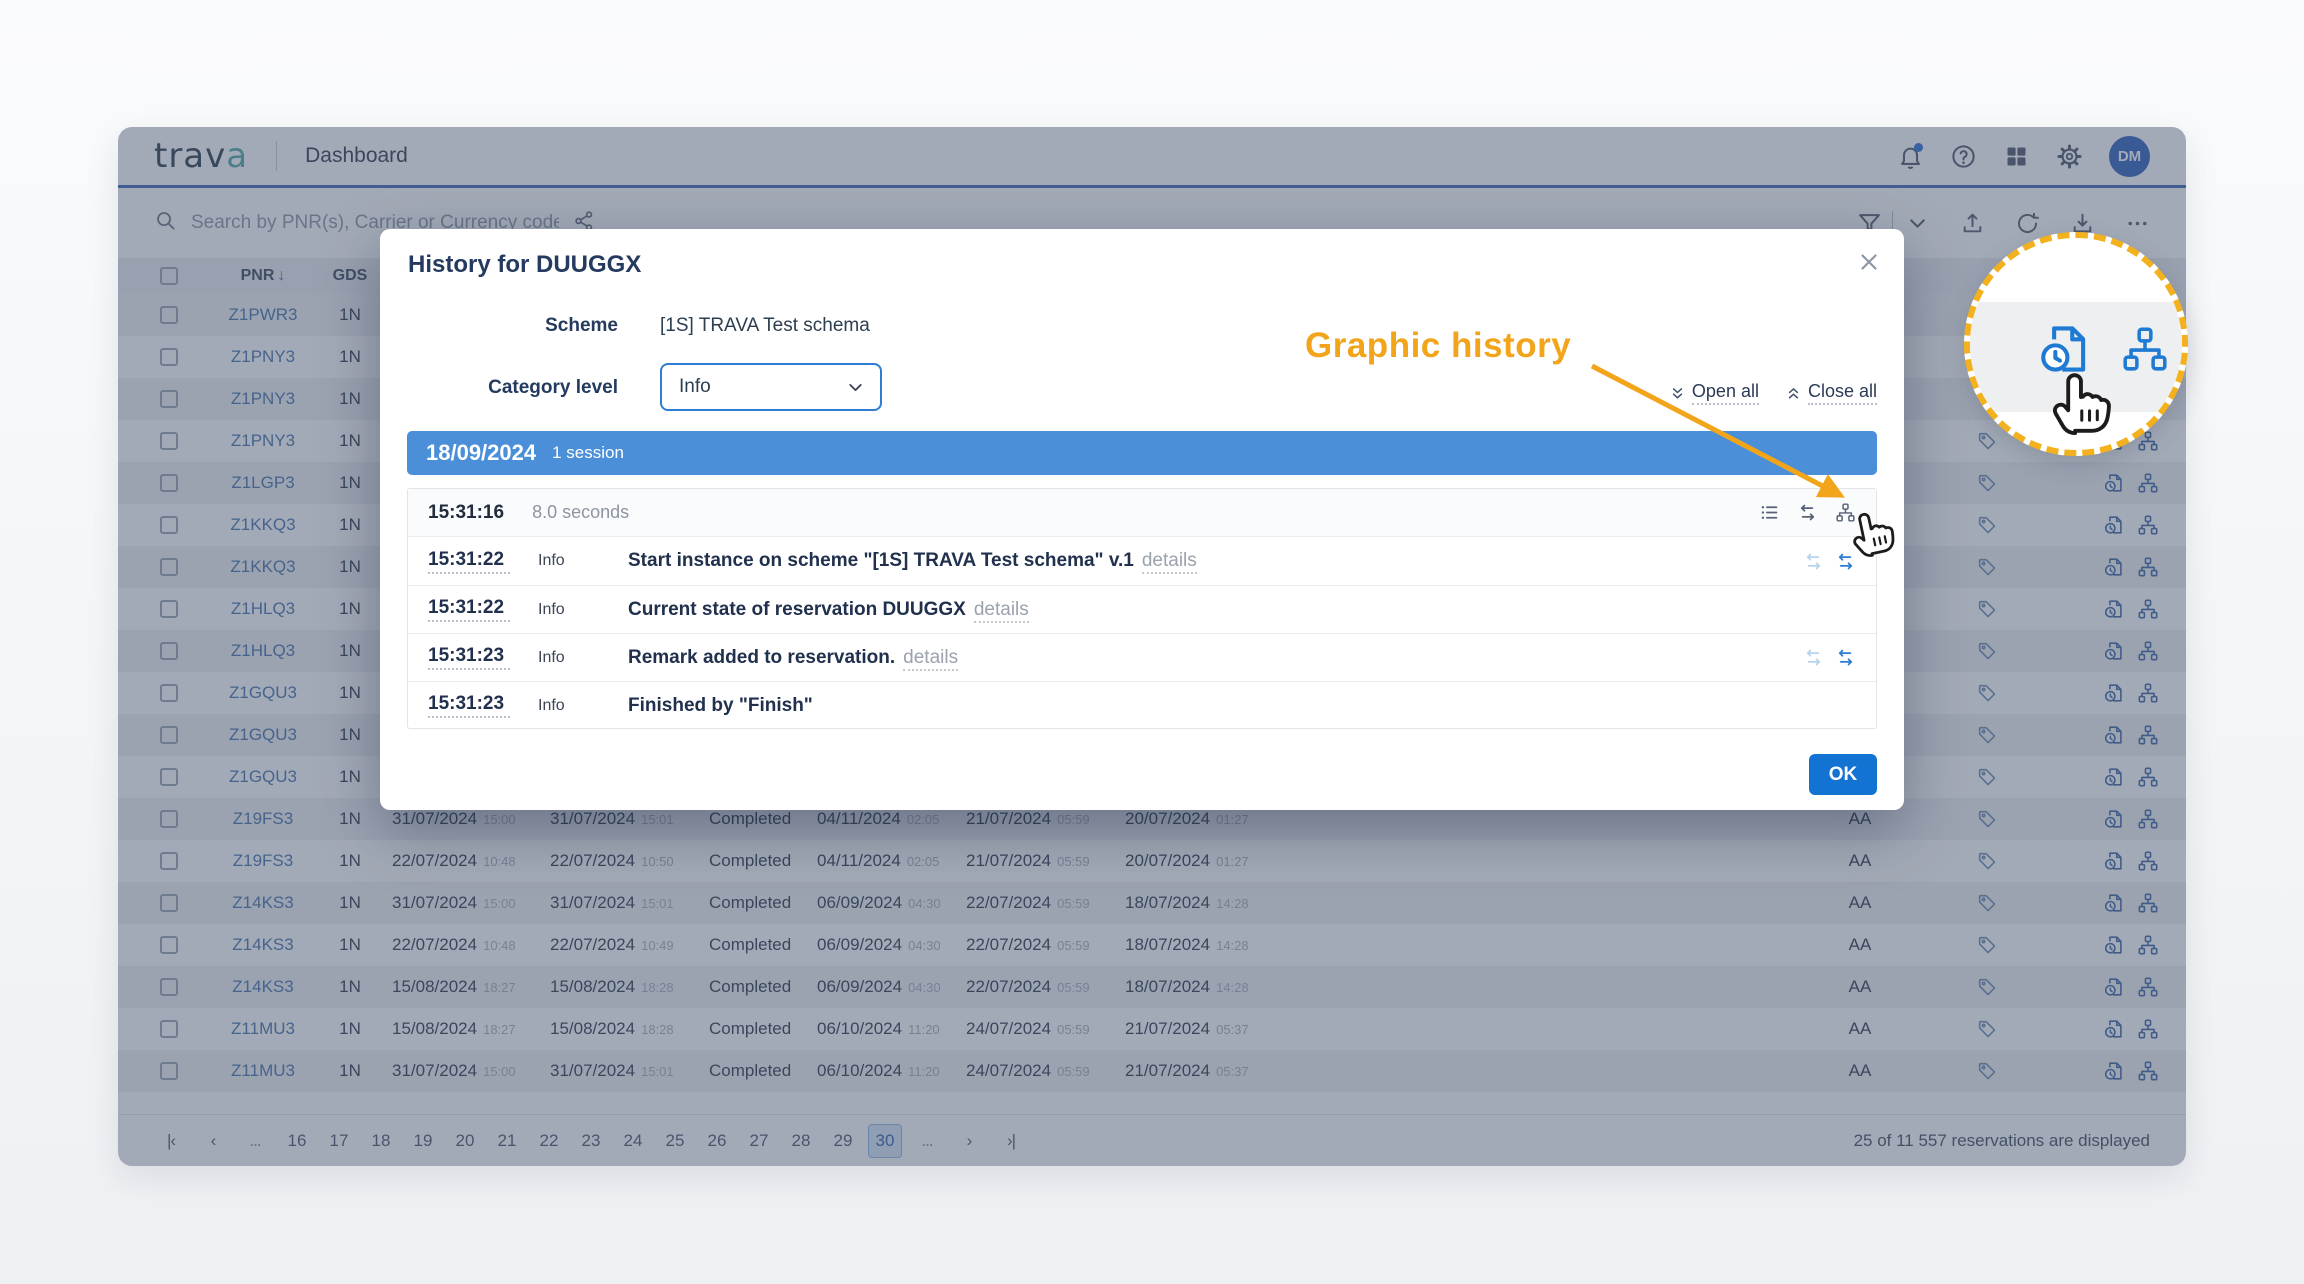 The image size is (2304, 1284). What do you see at coordinates (581, 512) in the screenshot?
I see `session-duration: 8.0 seconds` at bounding box center [581, 512].